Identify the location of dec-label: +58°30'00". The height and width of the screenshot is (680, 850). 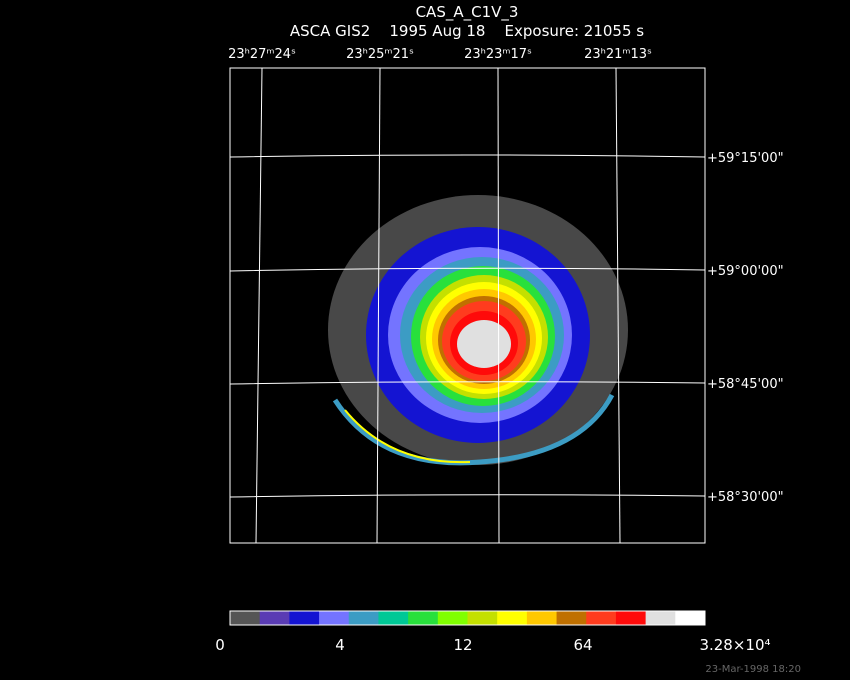
(745, 497).